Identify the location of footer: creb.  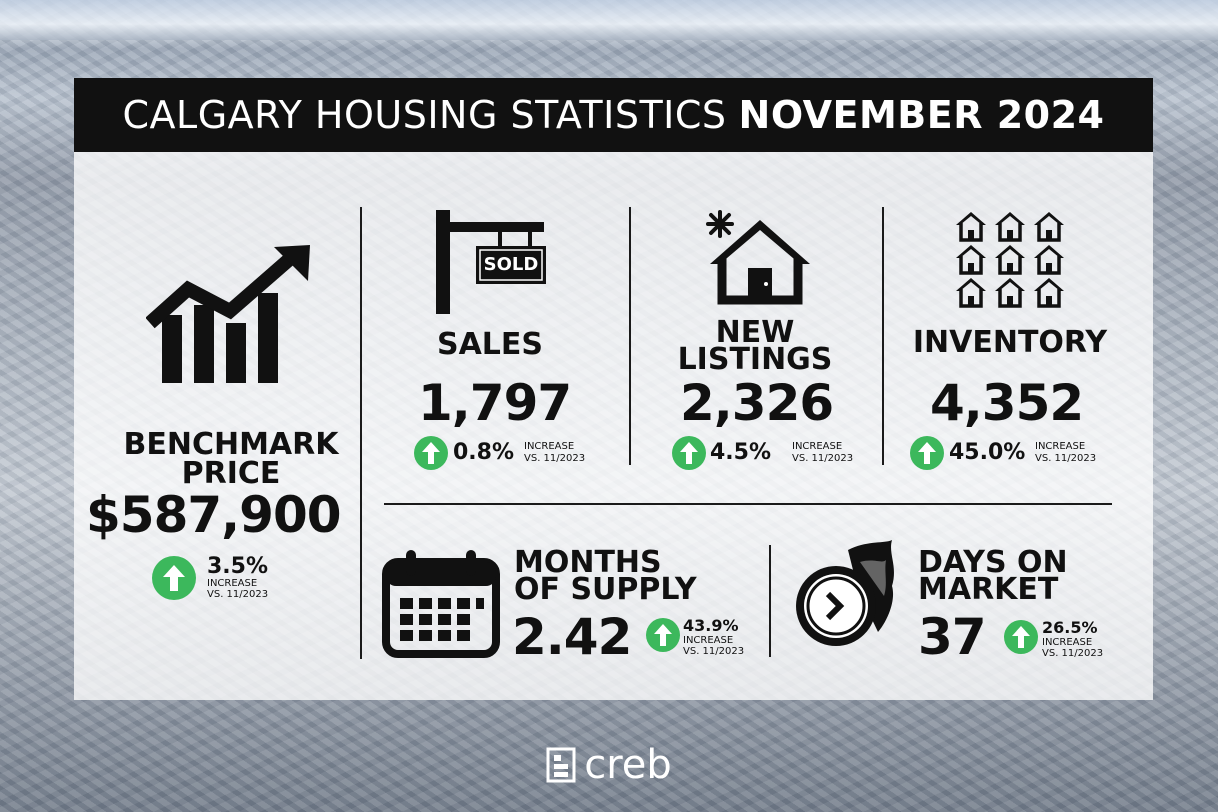
(609, 765).